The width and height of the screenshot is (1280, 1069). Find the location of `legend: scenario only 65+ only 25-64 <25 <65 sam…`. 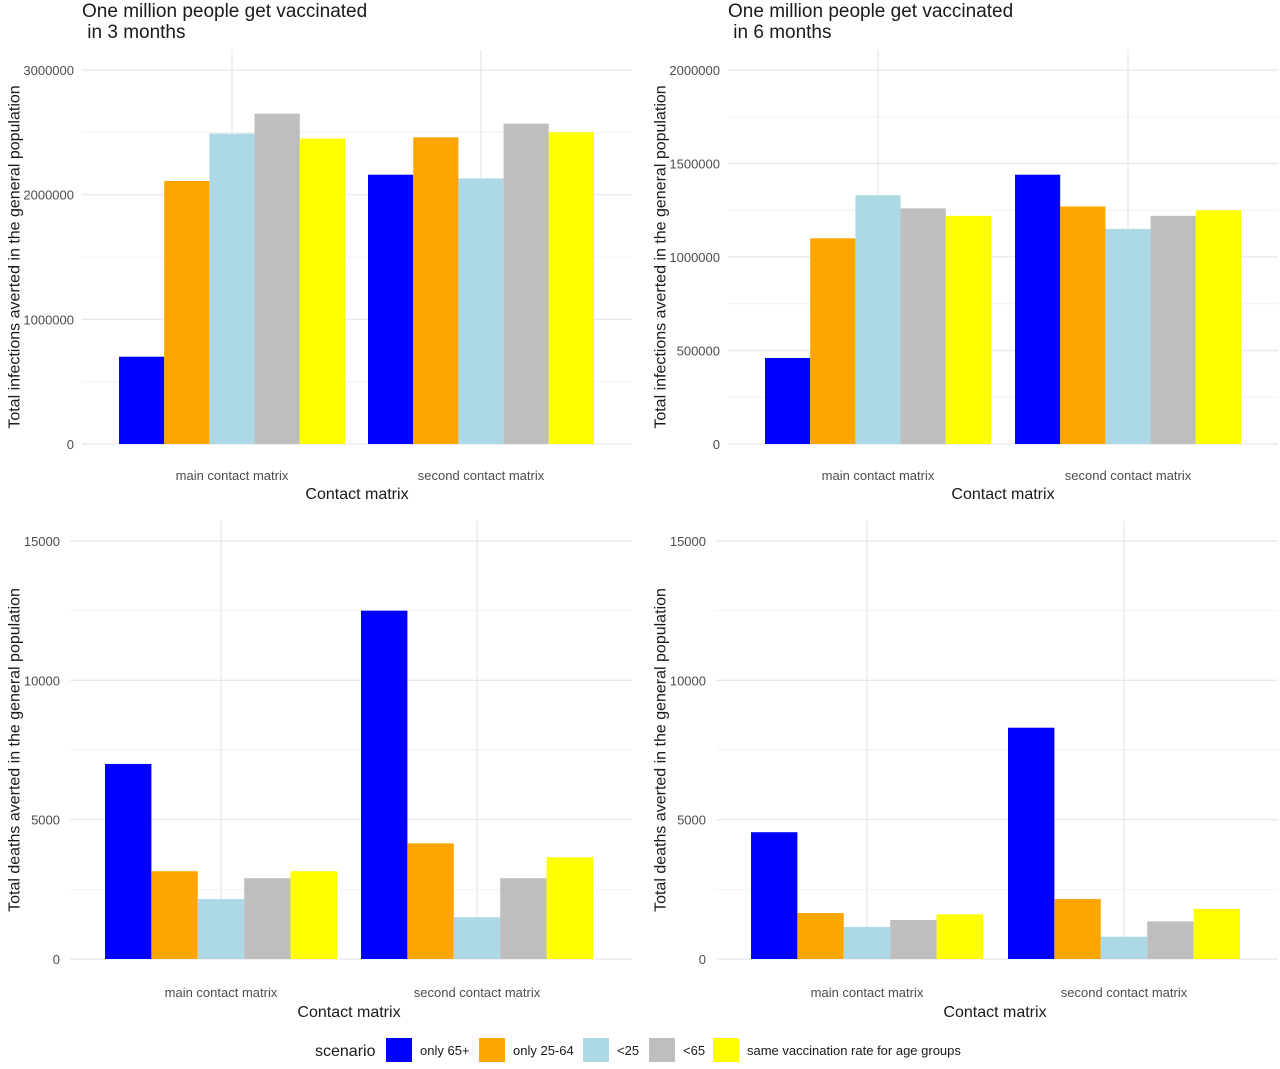

legend: scenario only 65+ only 25-64 <25 <65 sam… is located at coordinates (638, 1050).